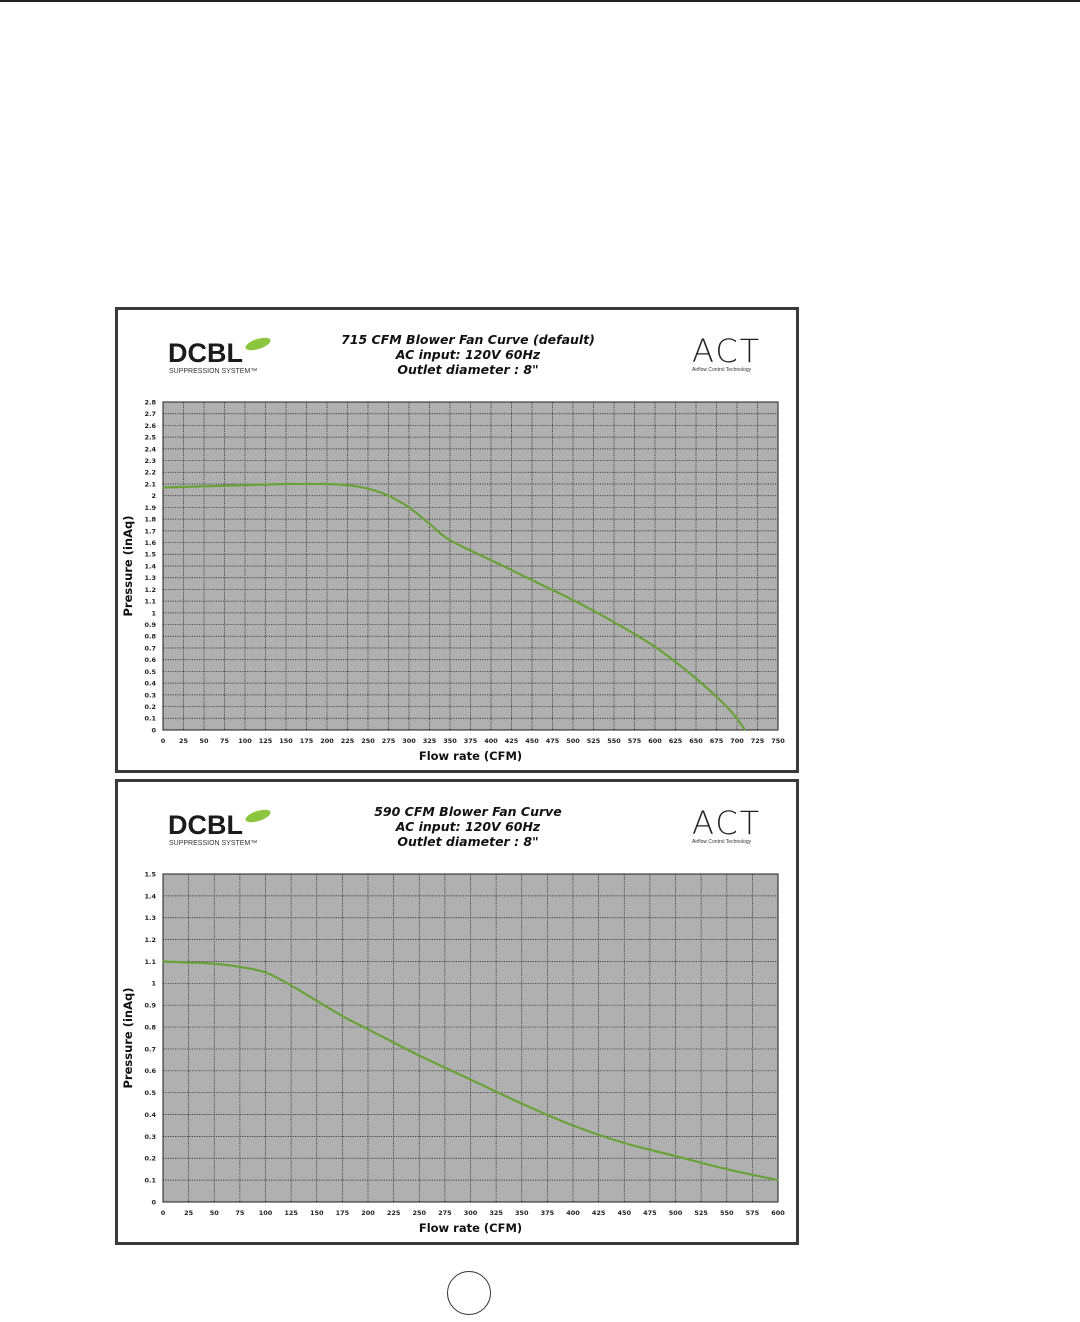 The image size is (1080, 1322). I want to click on y-tick-label: 1.9, so click(150, 508).